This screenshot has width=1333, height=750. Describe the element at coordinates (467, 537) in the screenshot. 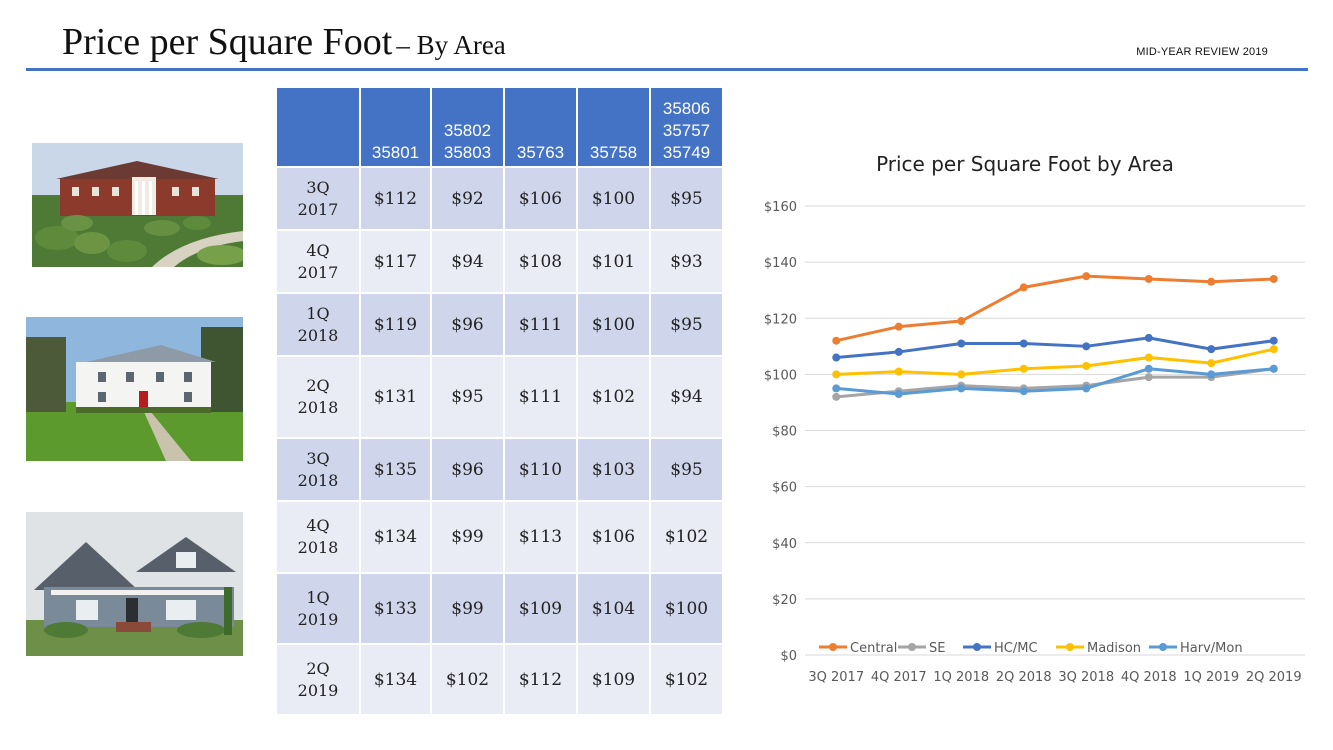

I see `price-cell: $99` at that location.